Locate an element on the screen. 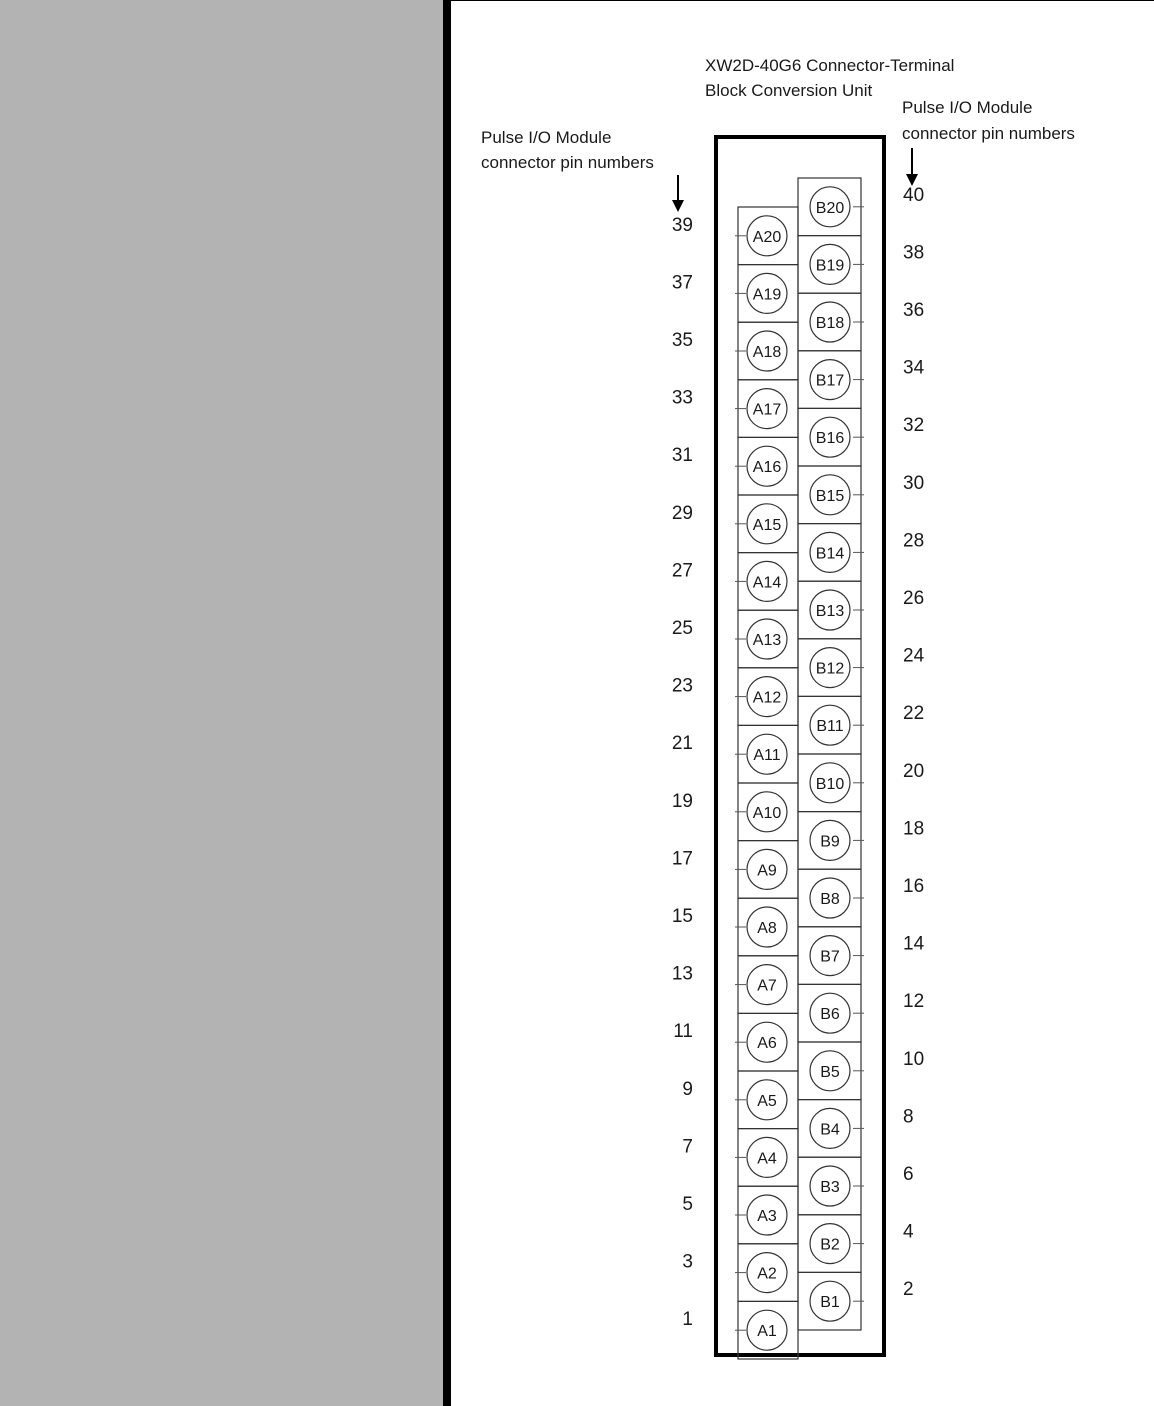 Image resolution: width=1154 pixels, height=1406 pixels. terminal-label-b: B18 is located at coordinates (830, 323).